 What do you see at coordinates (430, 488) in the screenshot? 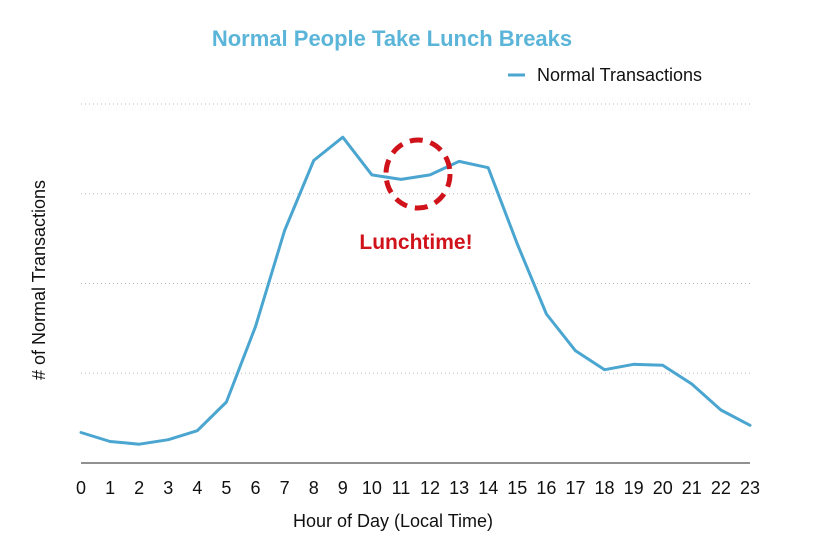
I see `x-tick-label-12: 12` at bounding box center [430, 488].